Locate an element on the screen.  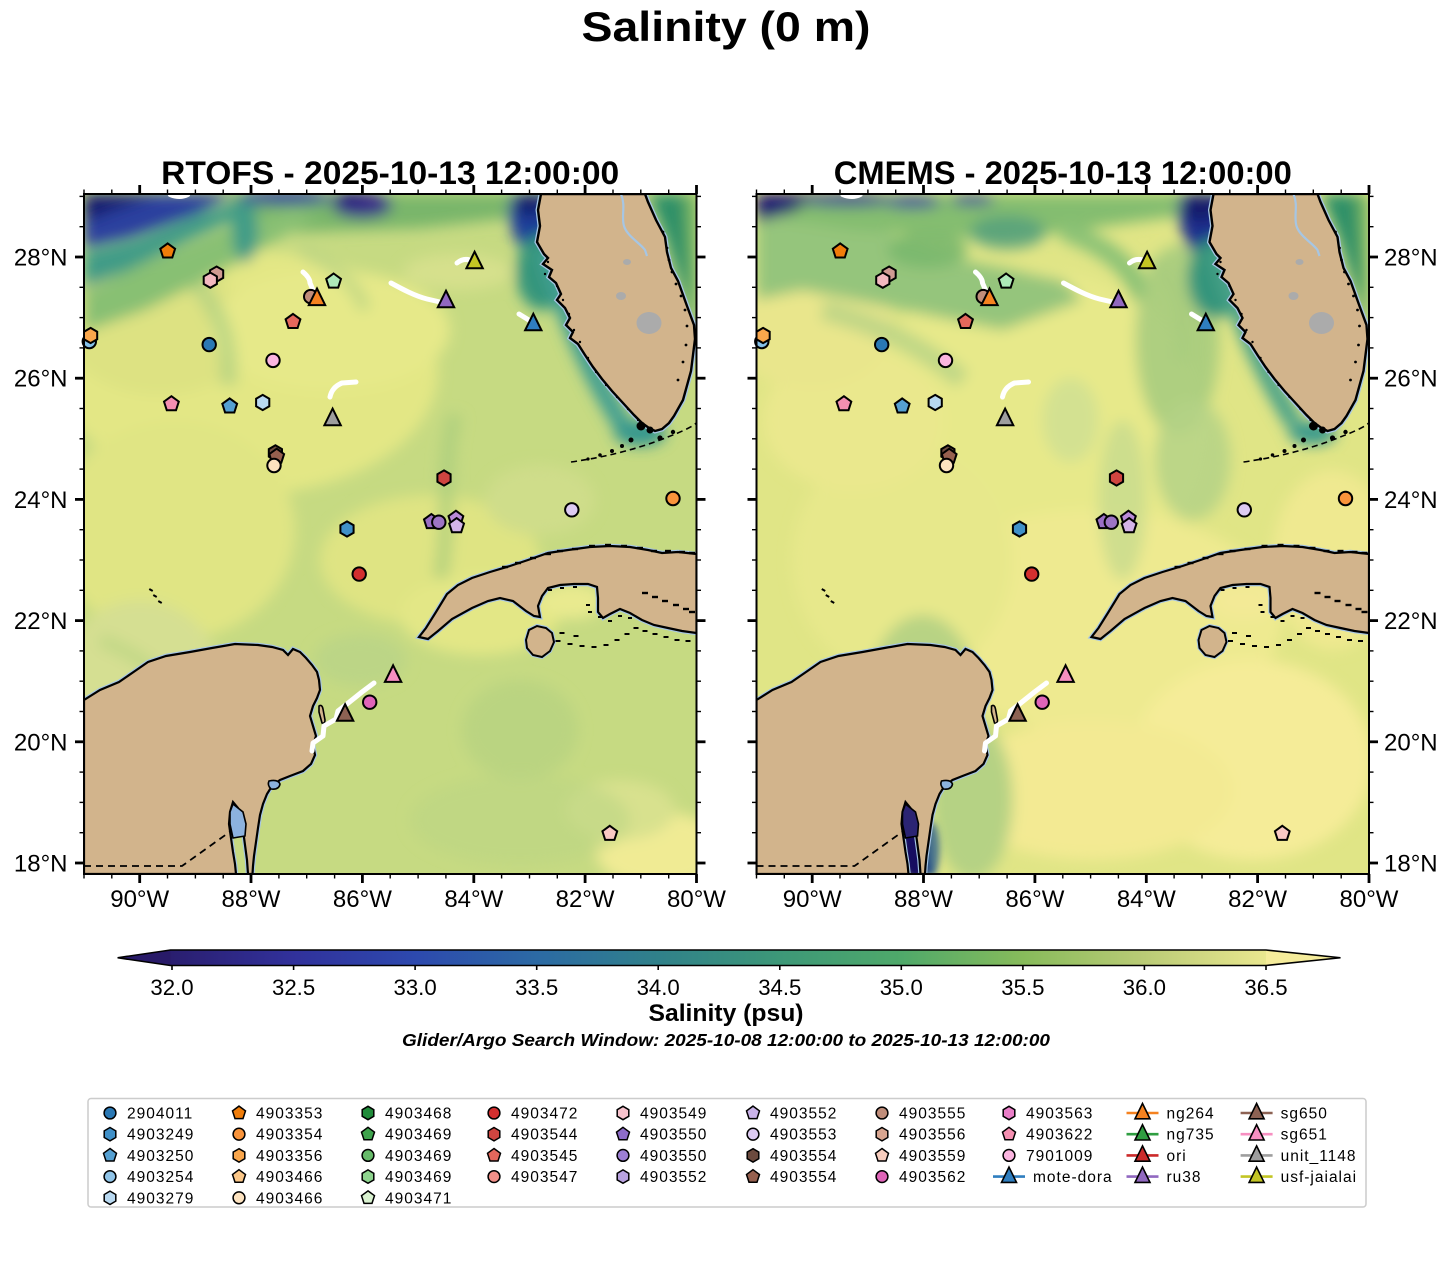
svg-text: 4903250 is located at coordinates (160, 1156).